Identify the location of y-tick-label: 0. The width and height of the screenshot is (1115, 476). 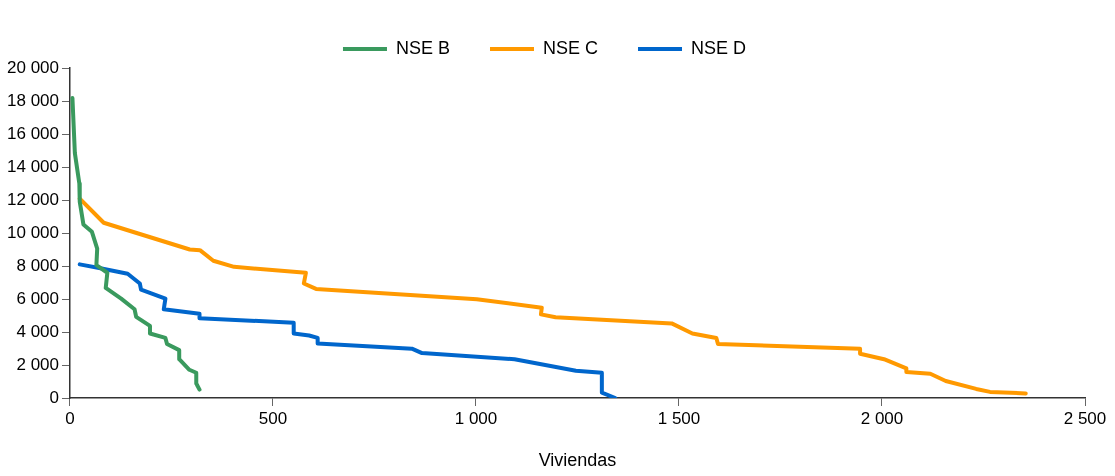
(54, 397).